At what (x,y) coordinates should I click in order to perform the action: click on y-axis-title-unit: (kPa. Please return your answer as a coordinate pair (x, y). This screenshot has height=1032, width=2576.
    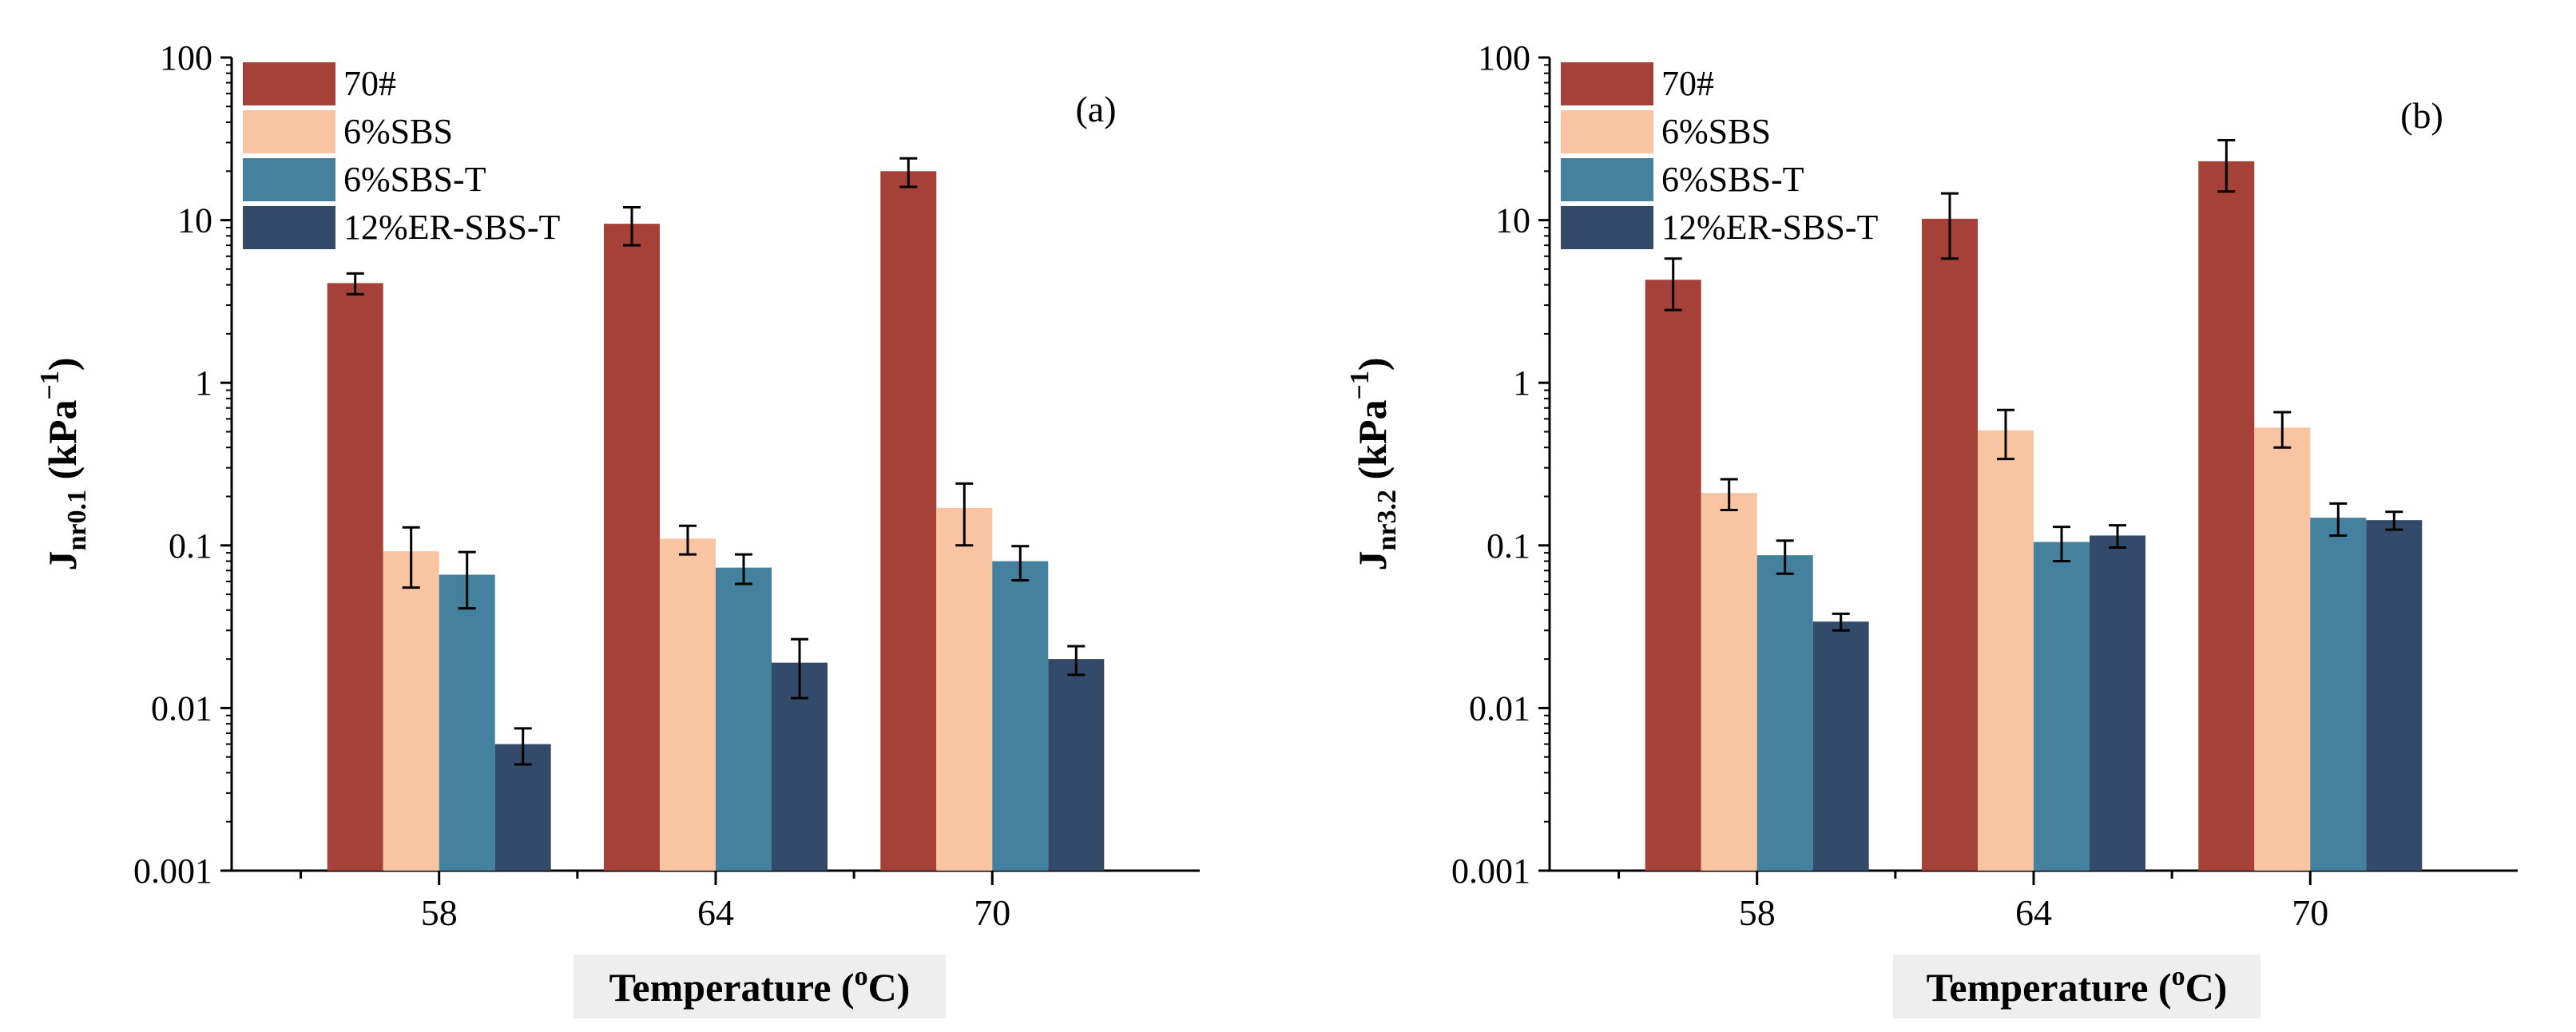
    Looking at the image, I should click on (62, 445).